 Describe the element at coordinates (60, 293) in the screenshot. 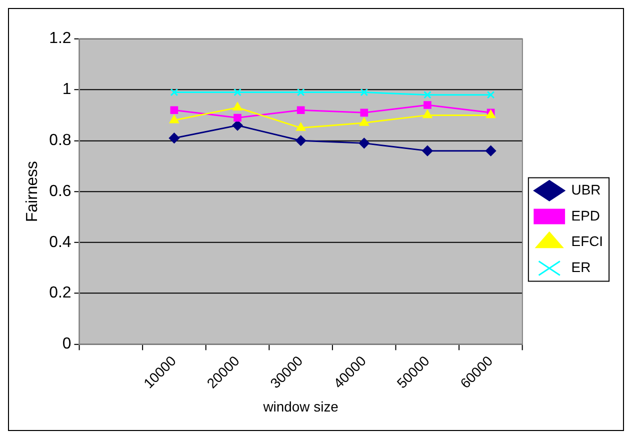

I see `y-tick-label: 0.2` at that location.